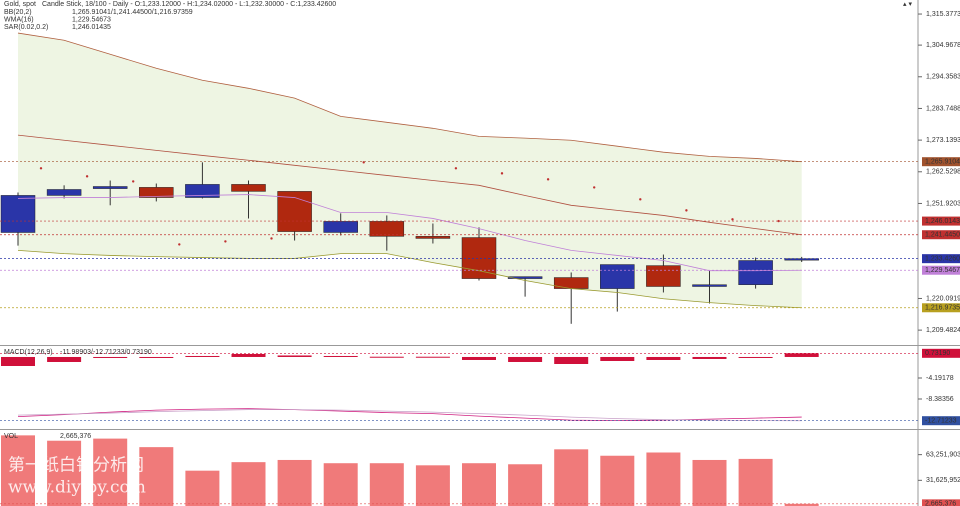 This screenshot has width=960, height=506. Describe the element at coordinates (409, 415) in the screenshot. I see `macd-line` at that location.